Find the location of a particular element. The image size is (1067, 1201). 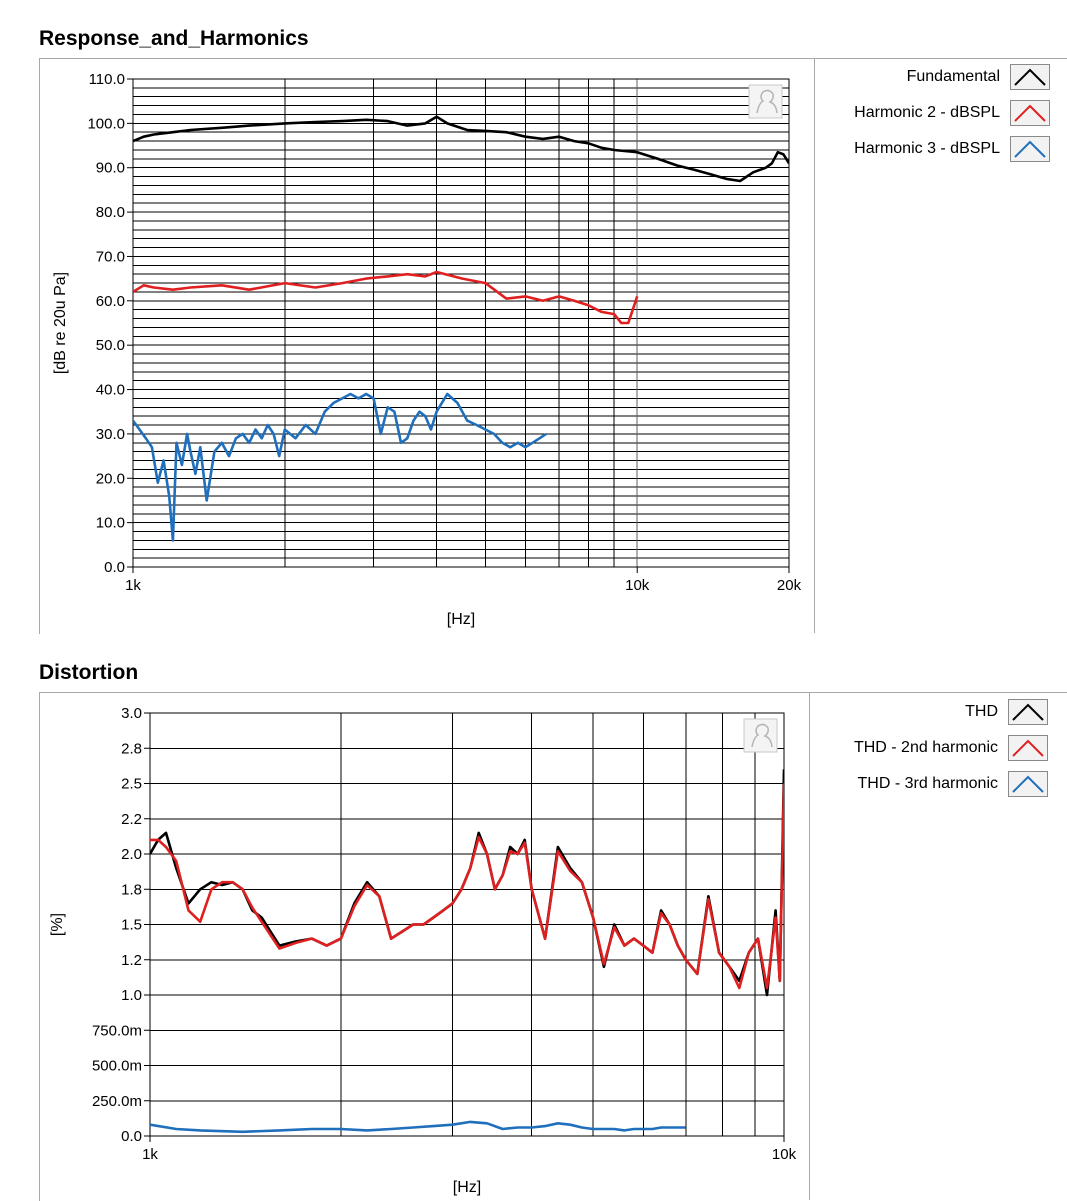

y-tick-label: 1.8 is located at coordinates (131, 889).